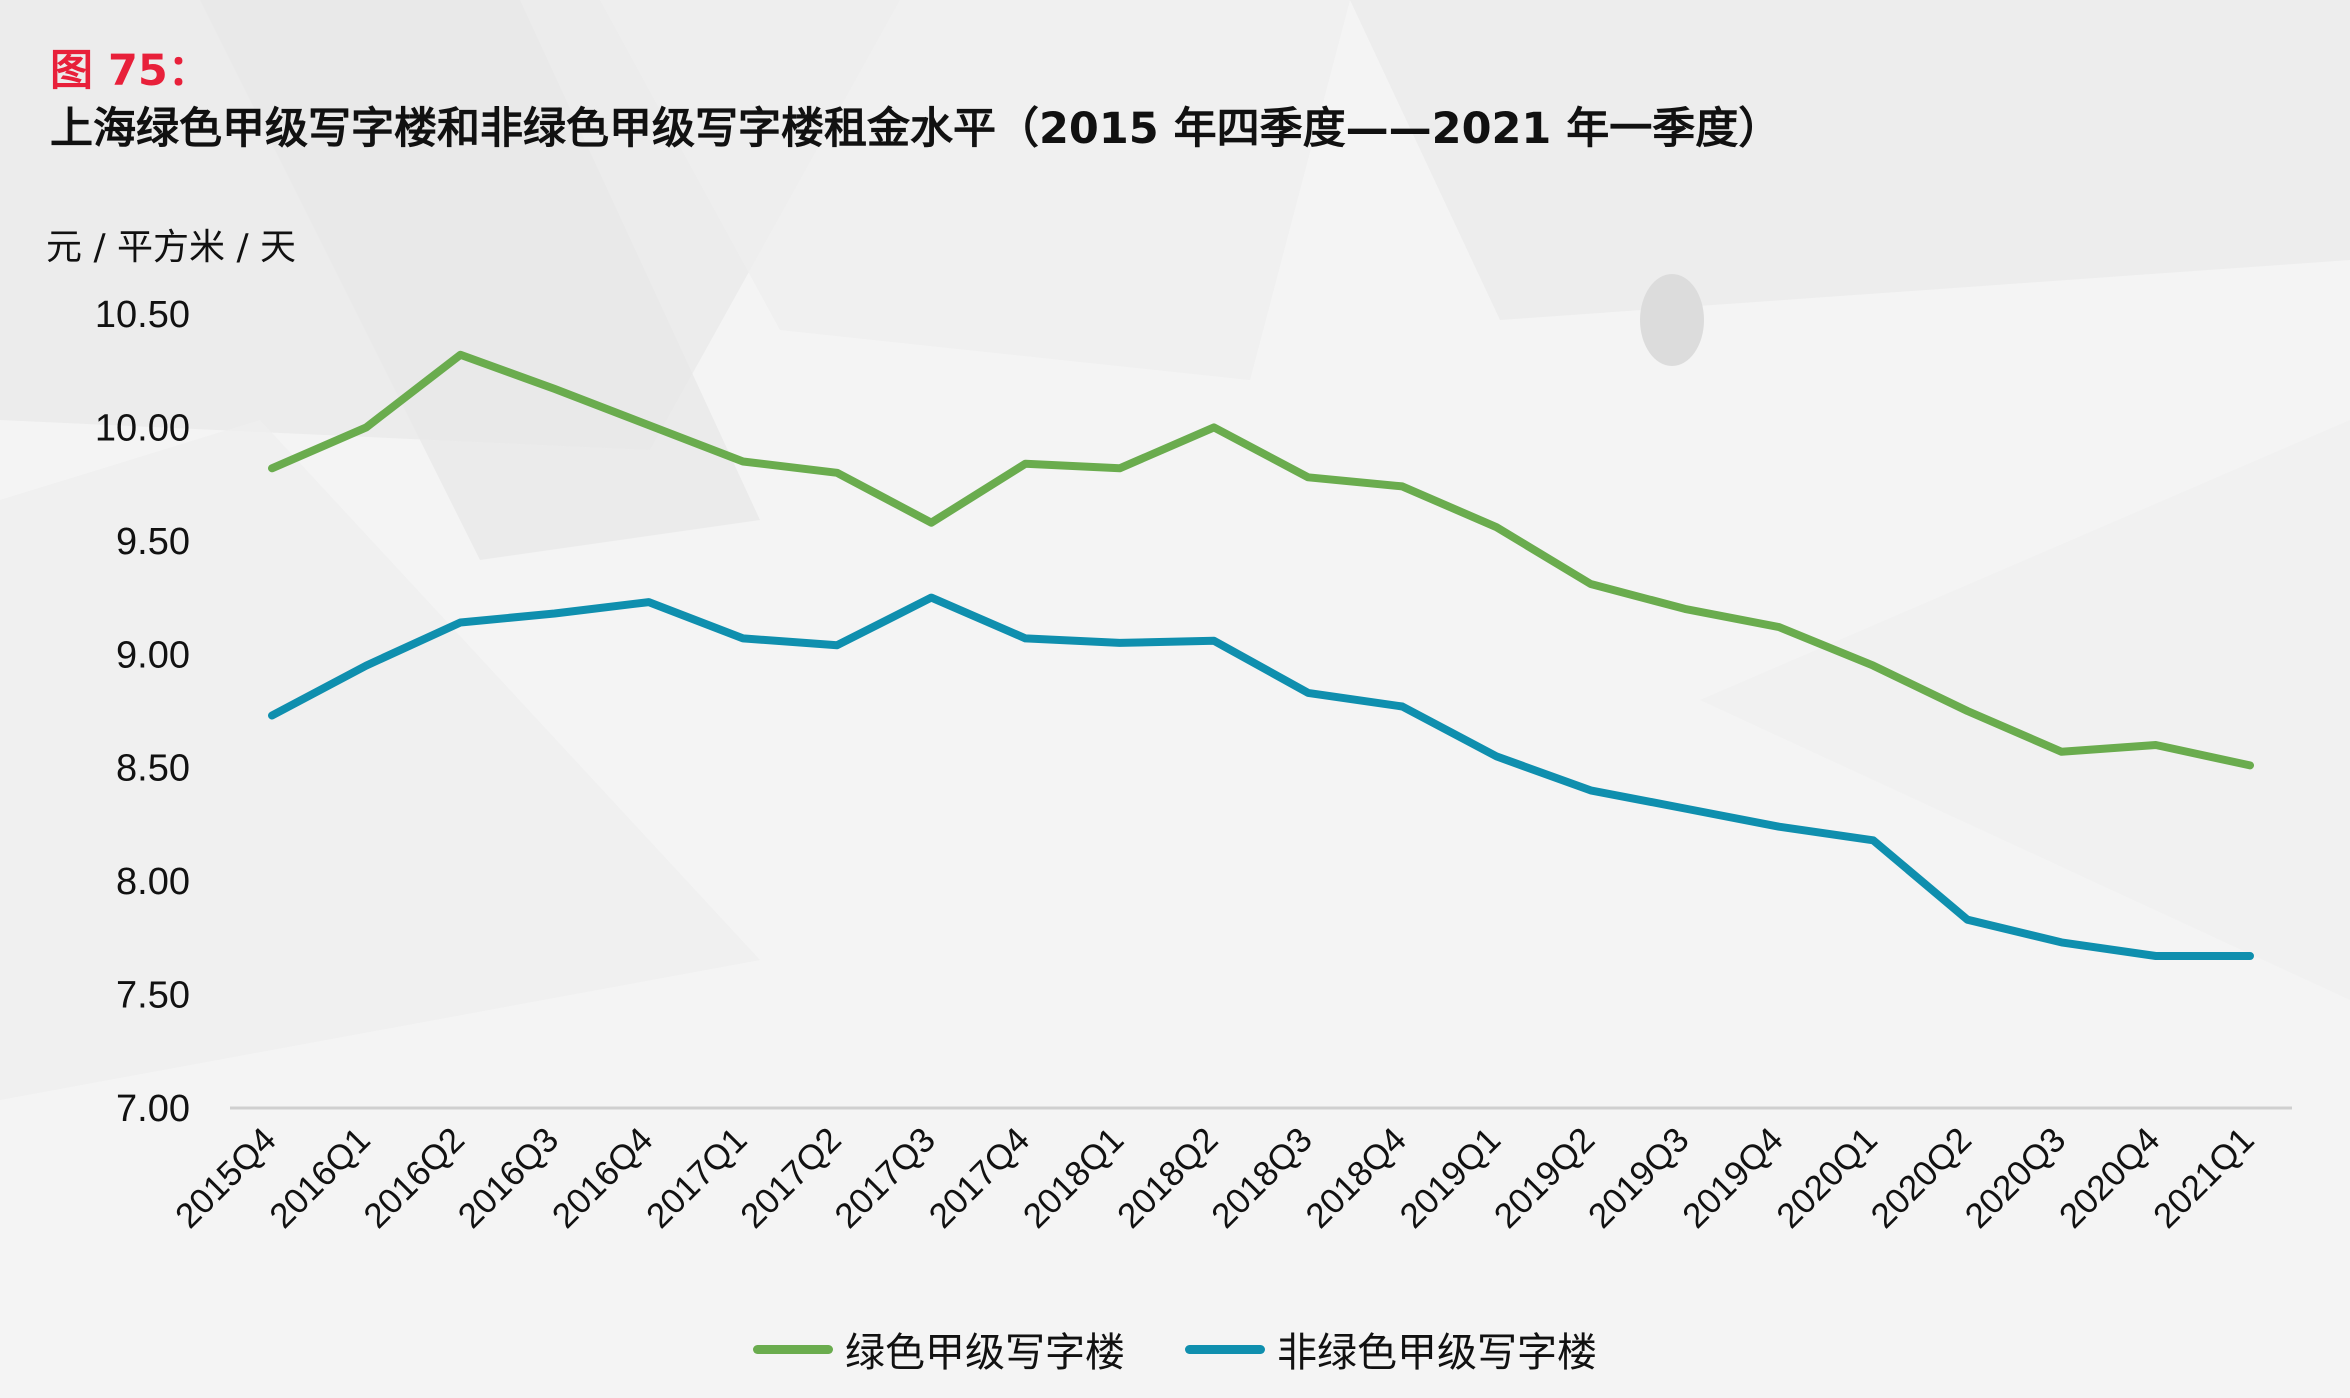 The image size is (2350, 1398). I want to click on x-tick-label: 2019Q3, so click(1639, 1178).